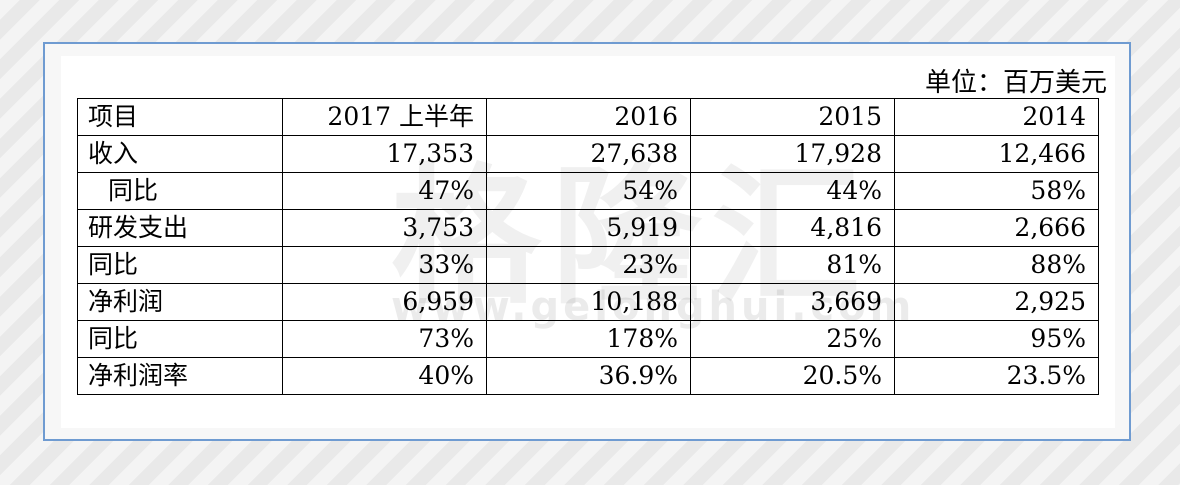 This screenshot has height=485, width=1180. I want to click on cell: 10,188, so click(588, 302).